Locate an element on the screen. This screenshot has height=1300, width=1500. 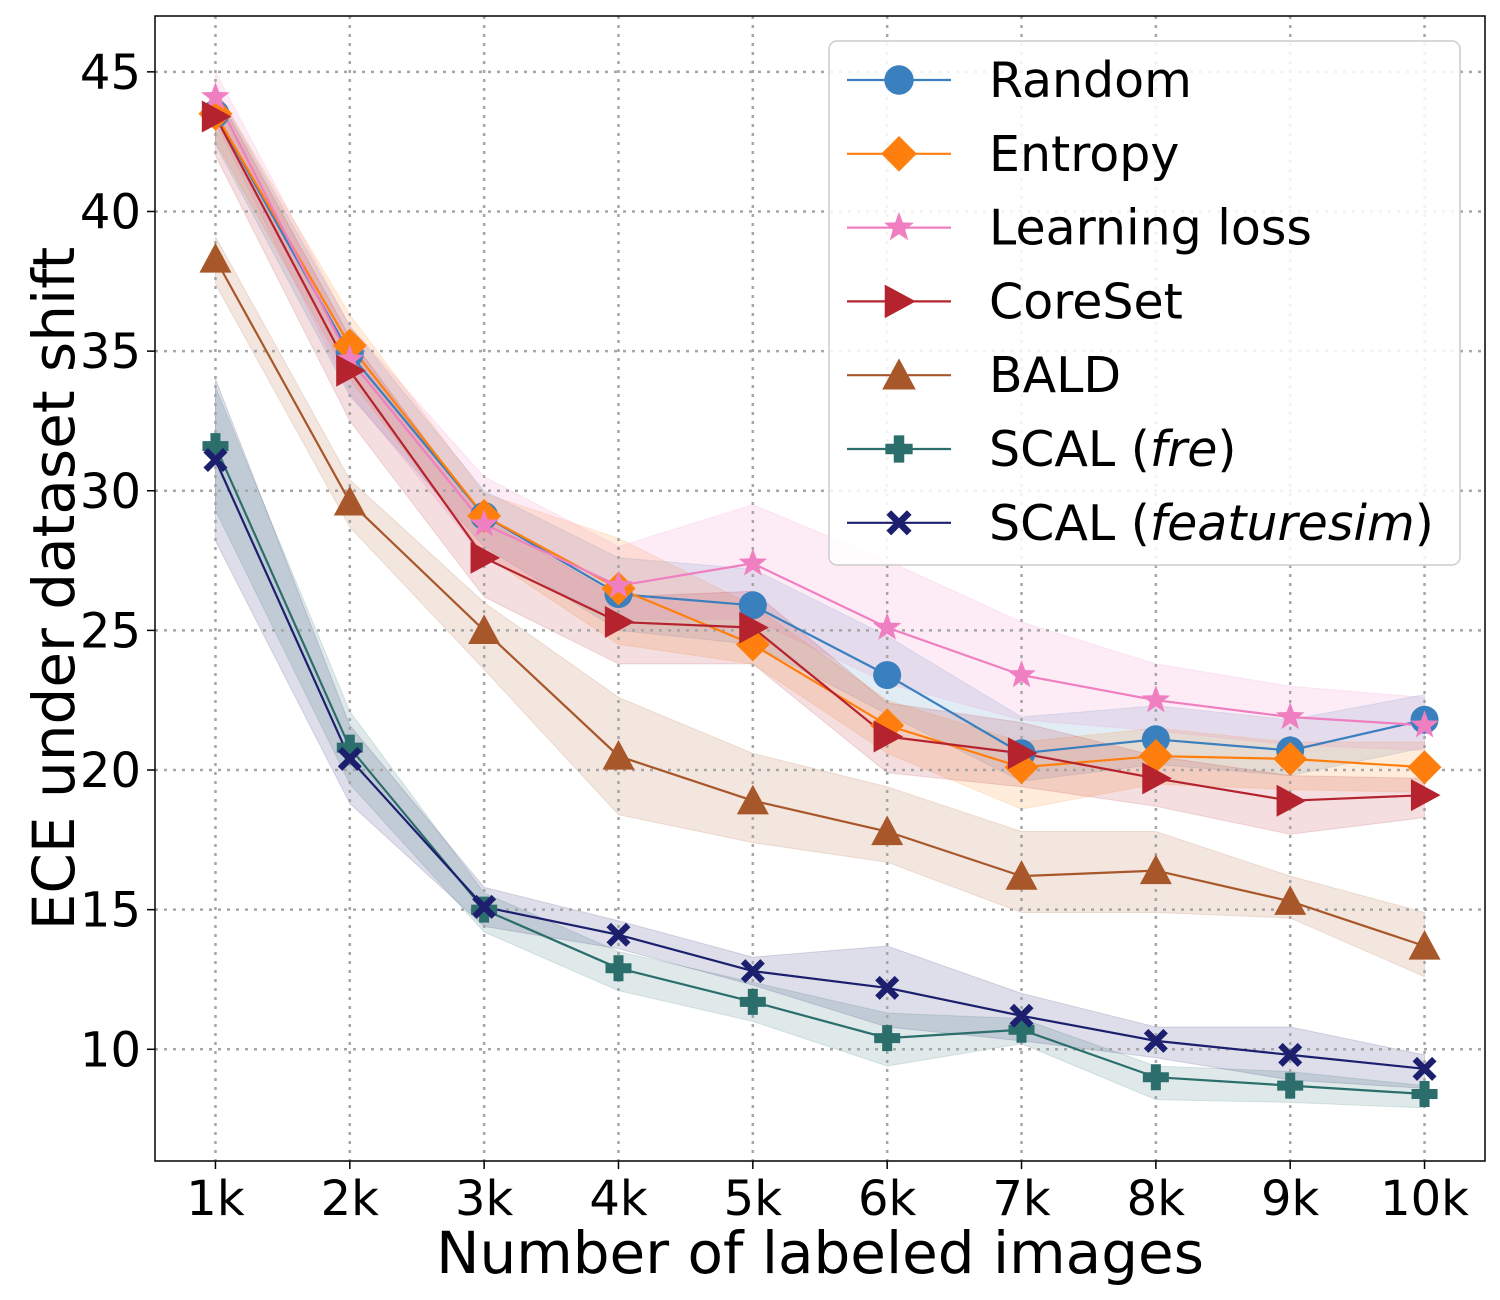
marker-bald-5k is located at coordinates (752, 799).